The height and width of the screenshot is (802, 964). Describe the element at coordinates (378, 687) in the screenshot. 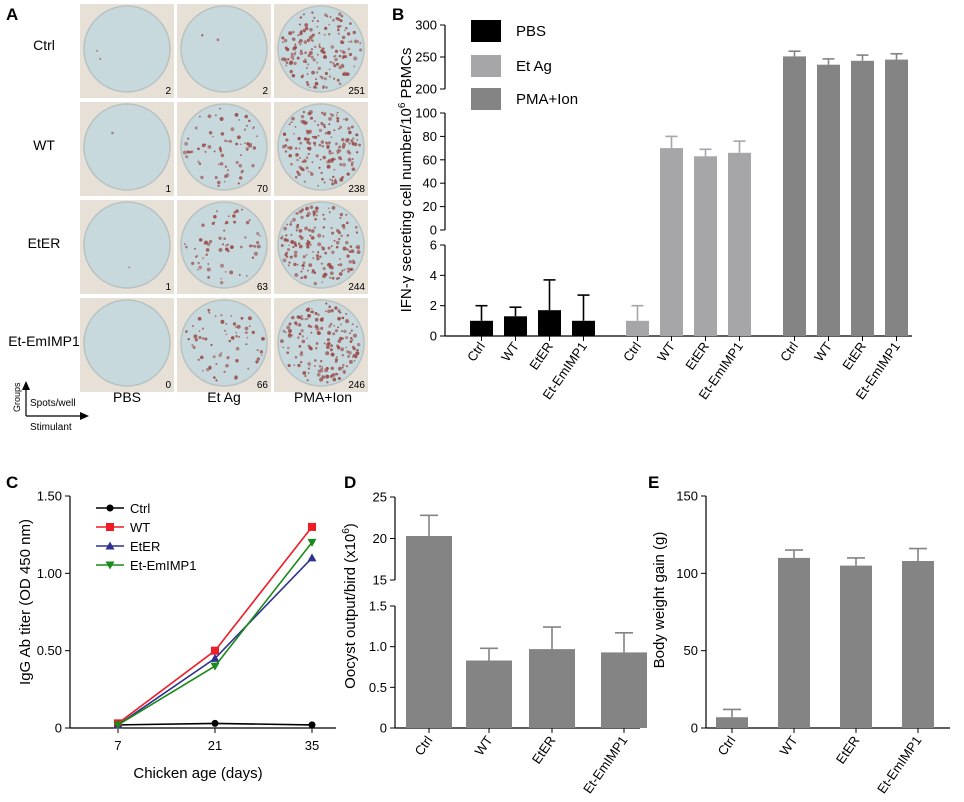

I see `y-tick-label: 0.5` at that location.